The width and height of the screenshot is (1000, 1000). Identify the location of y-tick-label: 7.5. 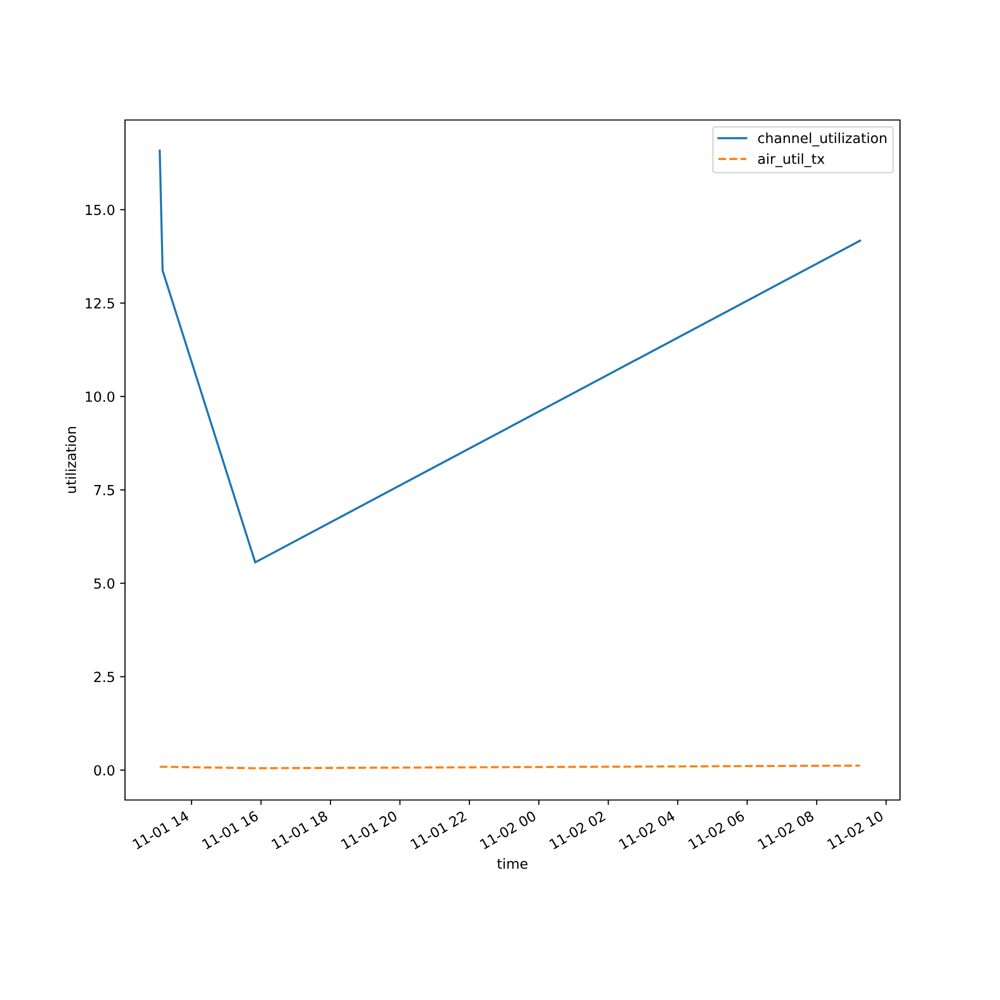
(104, 490).